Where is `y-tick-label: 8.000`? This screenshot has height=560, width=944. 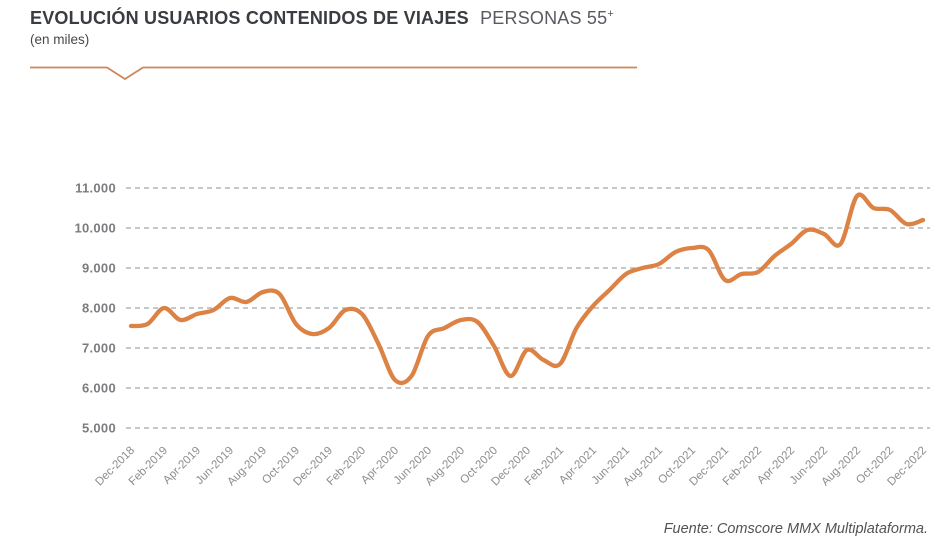
y-tick-label: 8.000 is located at coordinates (99, 308).